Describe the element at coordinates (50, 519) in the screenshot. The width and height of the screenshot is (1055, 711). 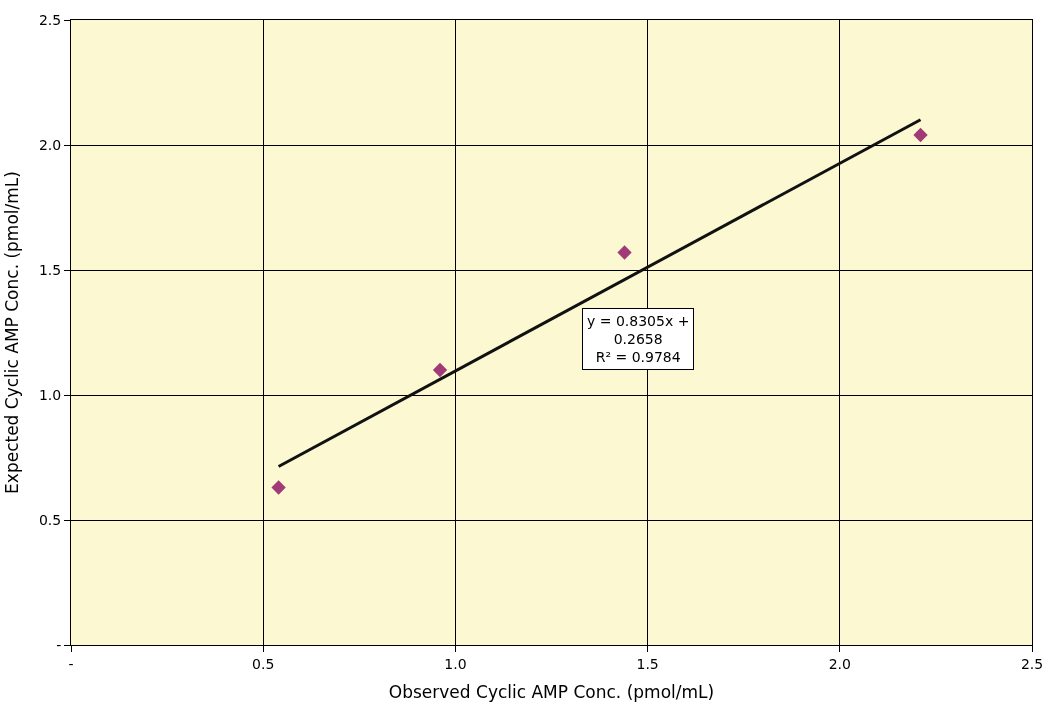
I see `y-tick-label: 0.5` at that location.